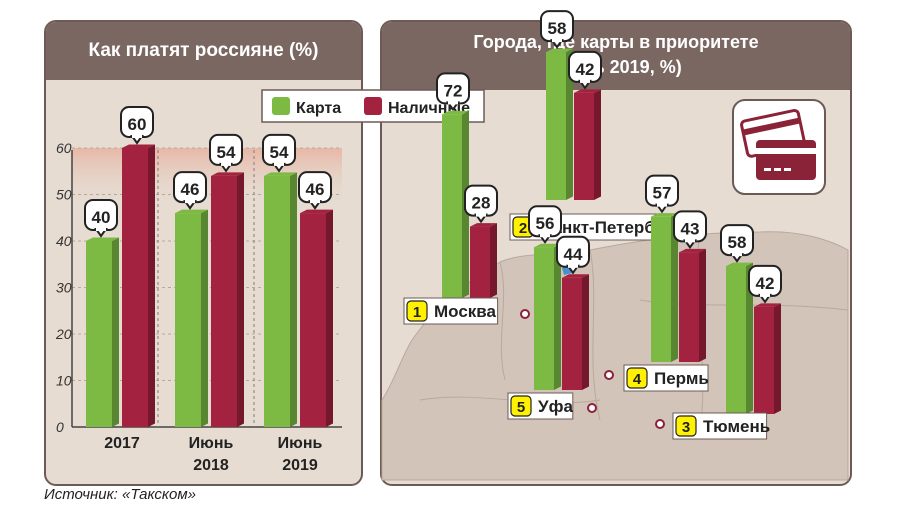  Describe the element at coordinates (63, 334) in the screenshot. I see `y-tick-label: 20` at that location.